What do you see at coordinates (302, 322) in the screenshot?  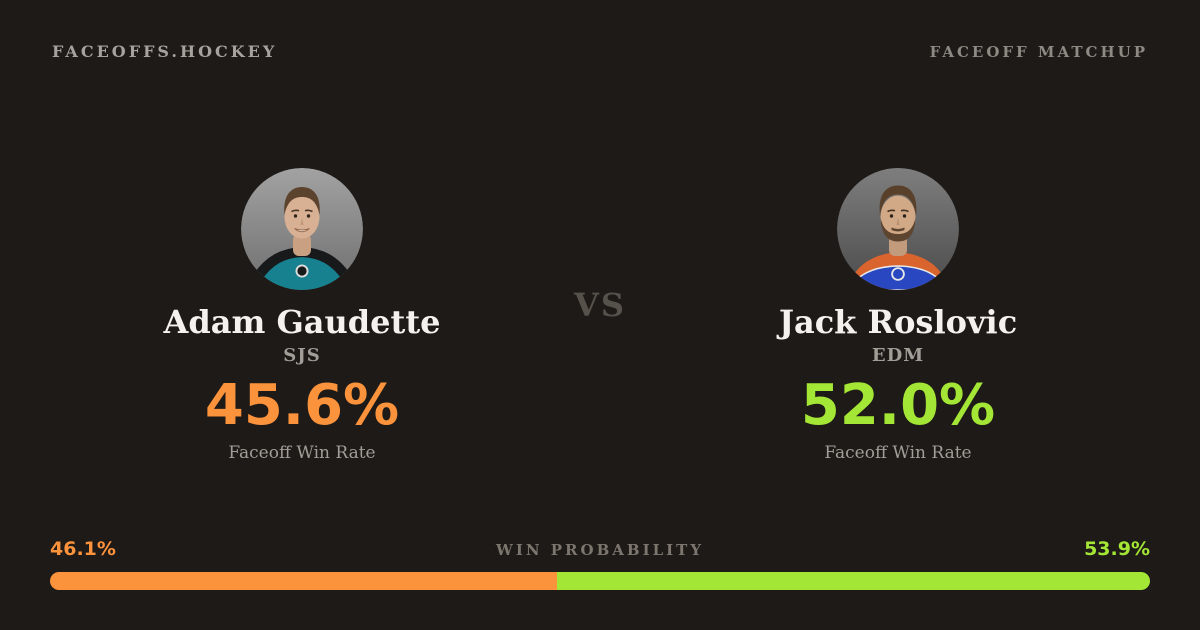 I see `player-name: Adam Gaudette` at bounding box center [302, 322].